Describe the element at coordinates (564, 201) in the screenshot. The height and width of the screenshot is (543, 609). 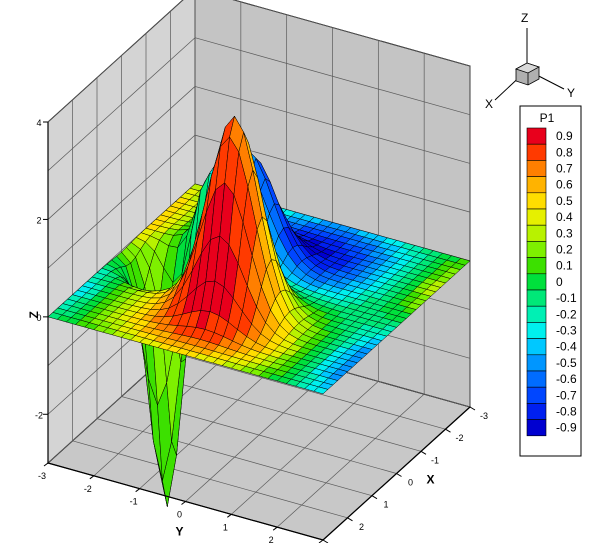
I see `legend-label: 0.5` at that location.